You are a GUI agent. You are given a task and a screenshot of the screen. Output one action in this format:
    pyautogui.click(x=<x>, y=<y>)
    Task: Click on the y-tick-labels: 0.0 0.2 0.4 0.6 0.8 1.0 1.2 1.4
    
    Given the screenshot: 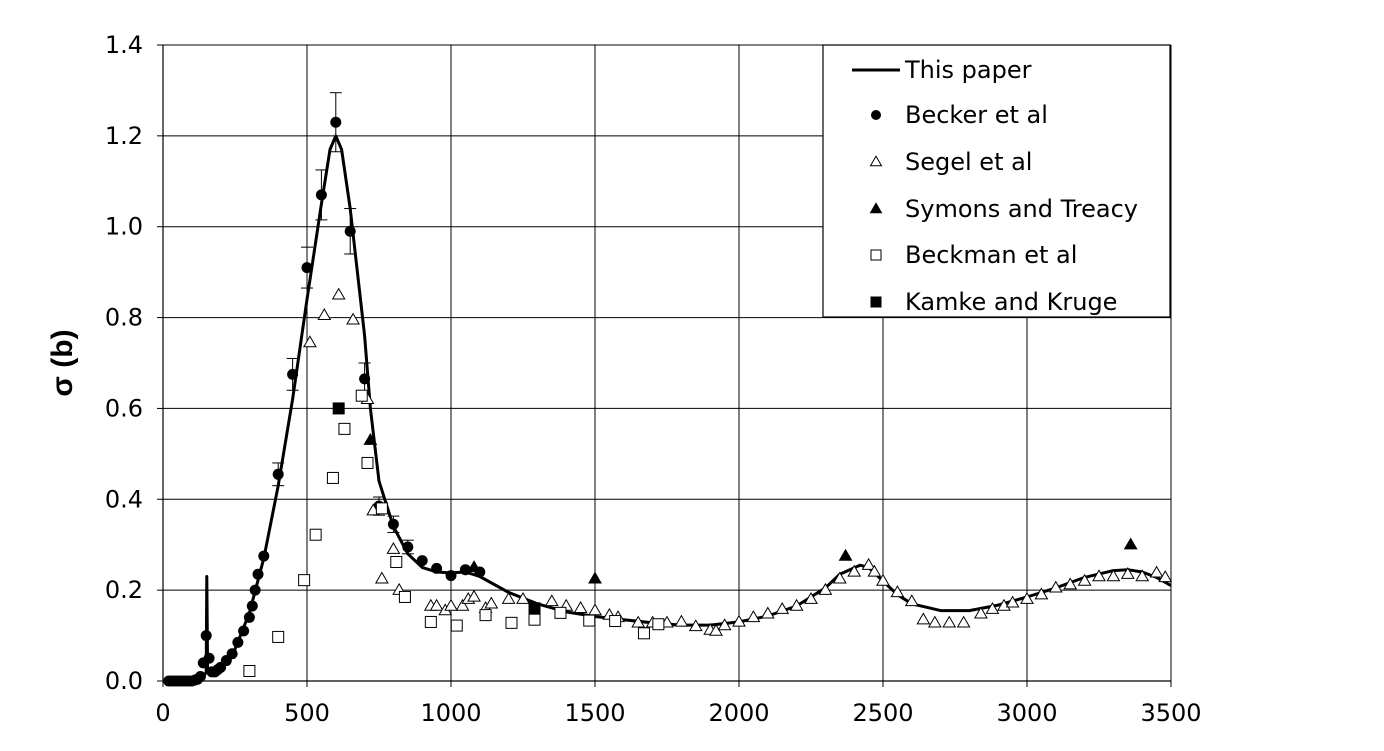 What is the action you would take?
    pyautogui.click(x=124, y=363)
    